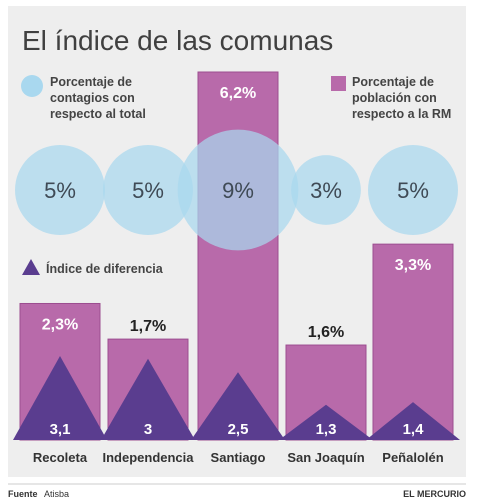 Image resolution: width=482 pixels, height=504 pixels. Describe the element at coordinates (148, 326) in the screenshot. I see `bar-value-label-independencia: 1,7%` at that location.